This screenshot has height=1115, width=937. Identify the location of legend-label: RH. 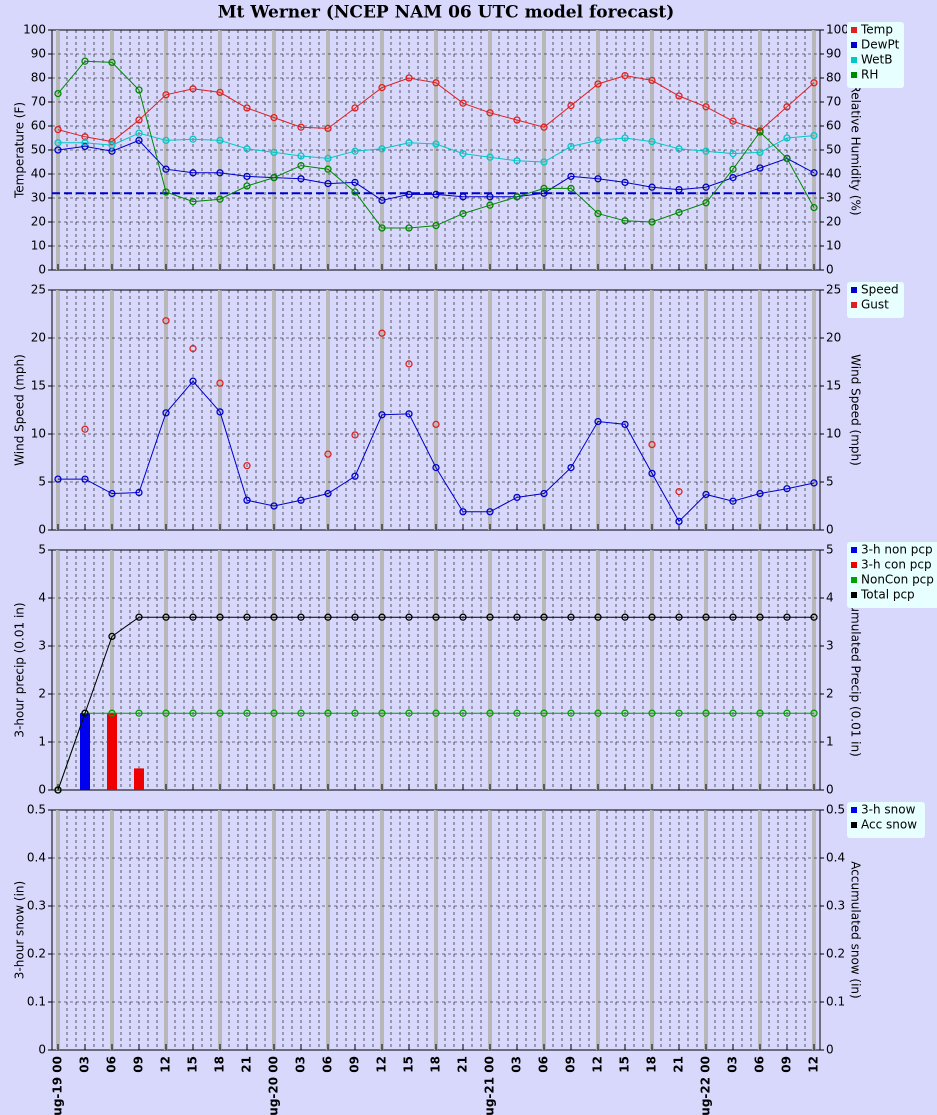
(869, 75).